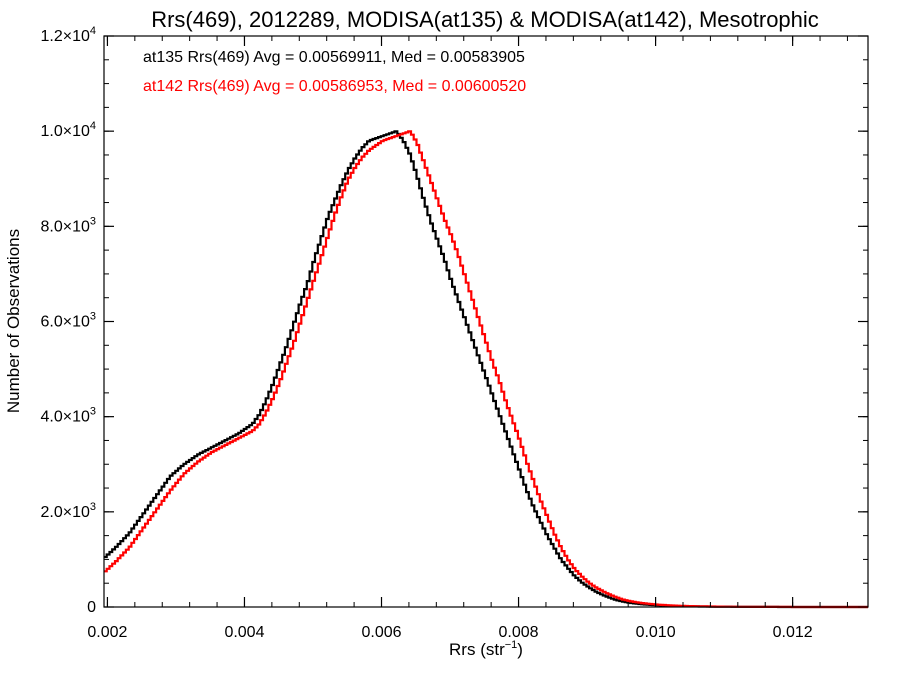 The height and width of the screenshot is (675, 900). I want to click on x-tick-label: 0.008, so click(519, 632).